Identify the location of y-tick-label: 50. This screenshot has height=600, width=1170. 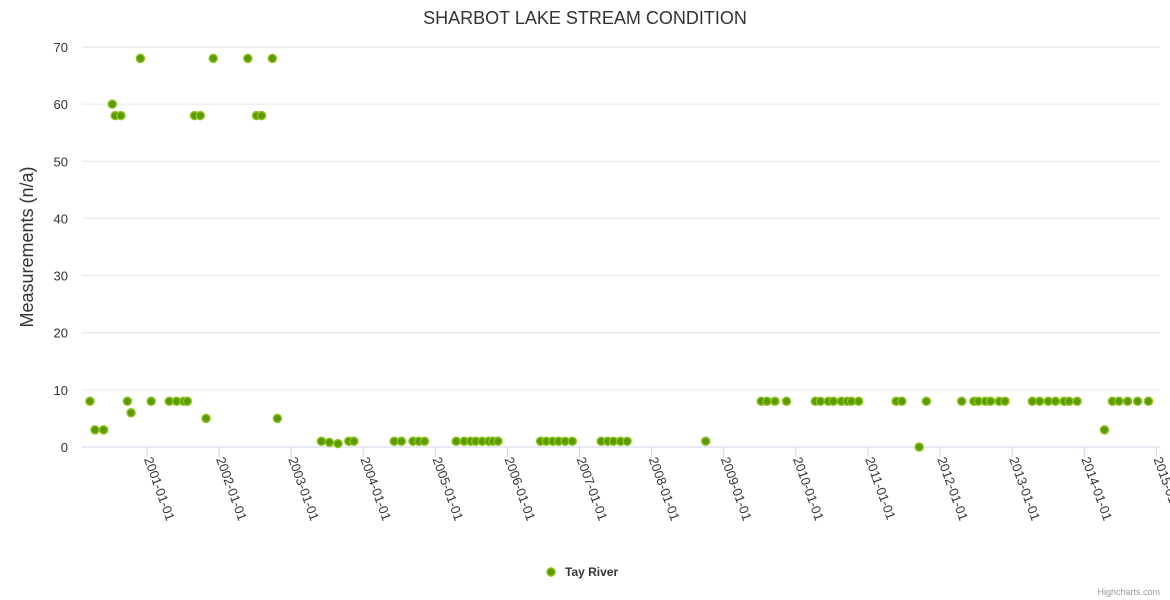
(61, 161).